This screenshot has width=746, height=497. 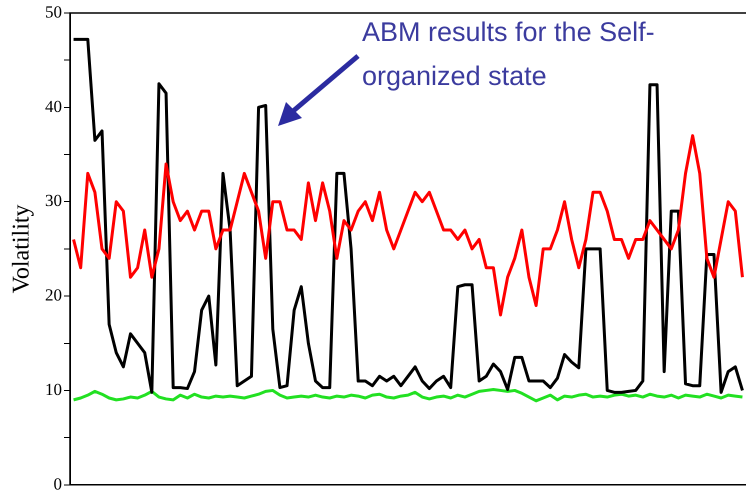 I want to click on y-tick-label: 10, so click(x=53, y=389).